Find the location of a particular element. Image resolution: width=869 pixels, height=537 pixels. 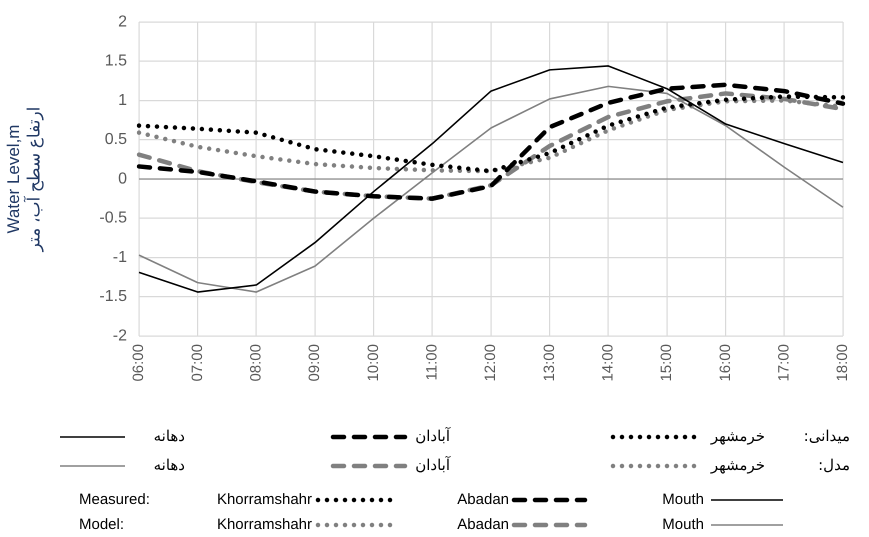

x-tick-label: 07:00 is located at coordinates (197, 363).